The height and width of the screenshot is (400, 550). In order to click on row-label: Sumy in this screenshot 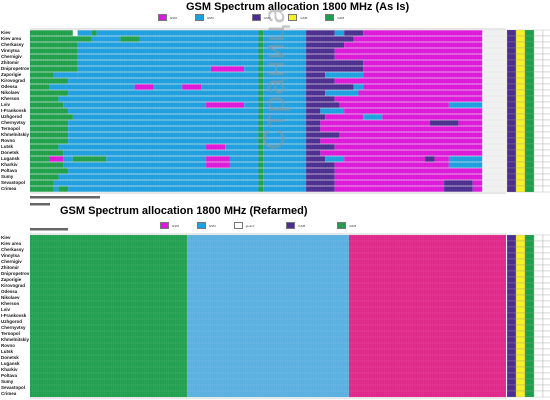, I will do `click(7, 381)`.